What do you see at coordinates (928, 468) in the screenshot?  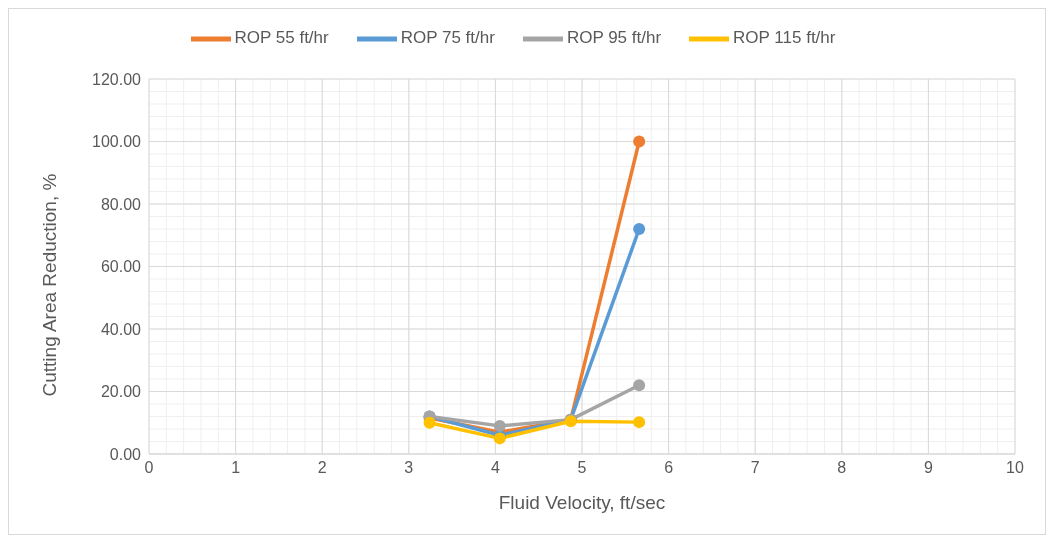 I see `x-tick-label: 9` at bounding box center [928, 468].